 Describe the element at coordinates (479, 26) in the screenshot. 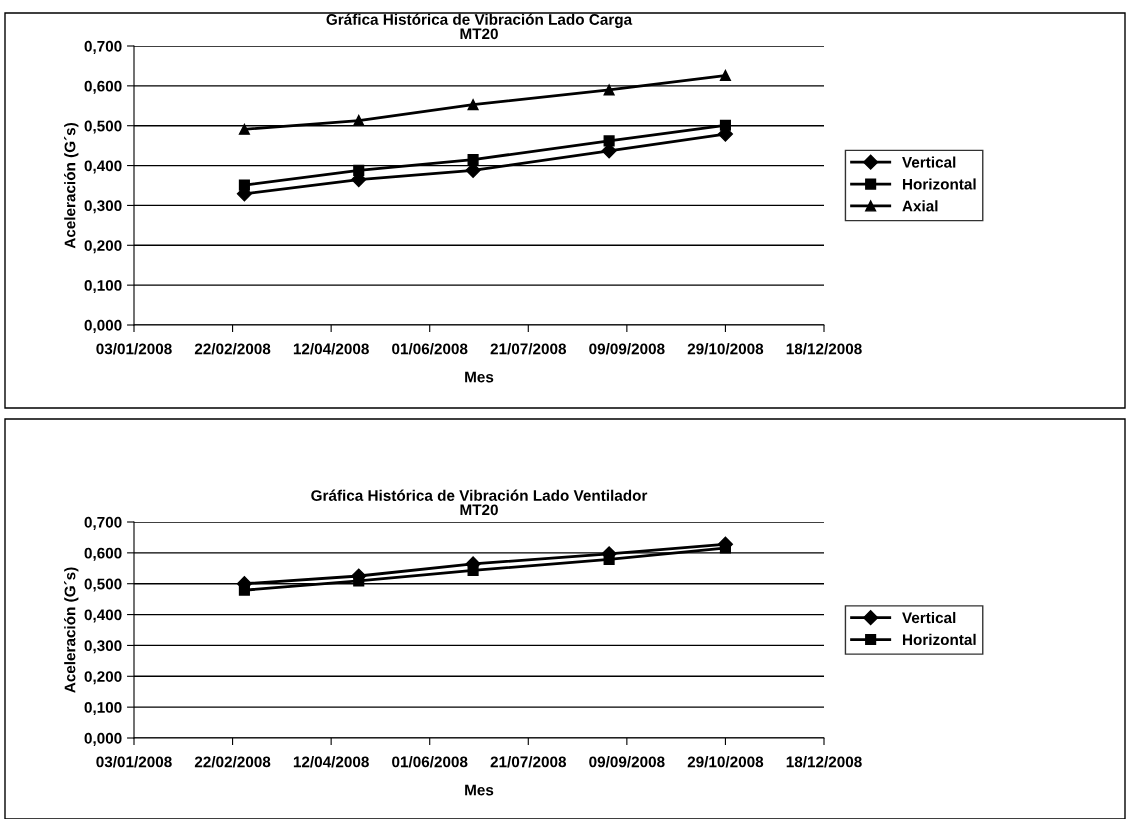

I see `chart-title: Gráfica Histórica de Vibración Lado Carga MT20` at that location.